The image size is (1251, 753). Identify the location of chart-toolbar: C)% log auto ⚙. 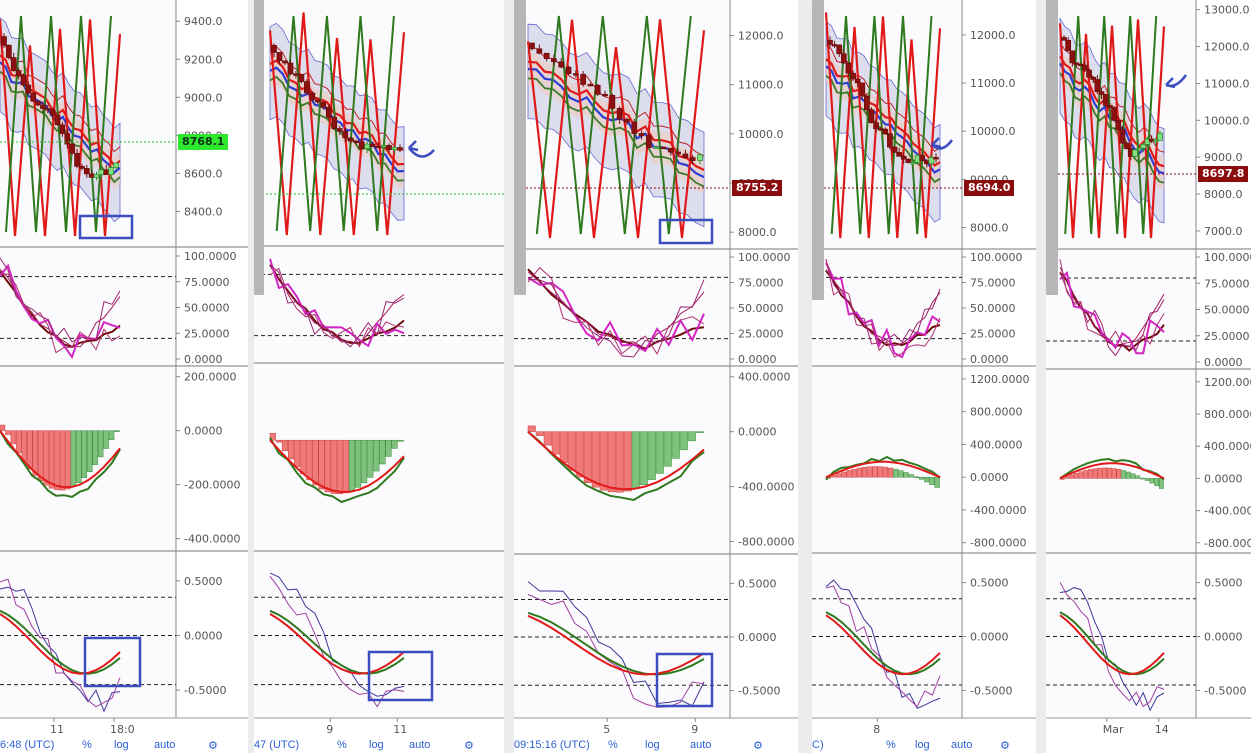
(924, 745).